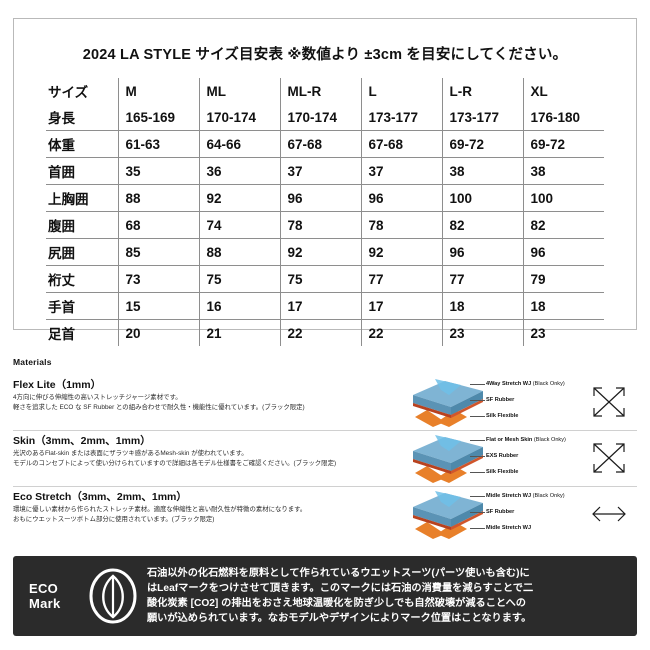 The image size is (650, 650). I want to click on table-row: 足首 20 21 22 22 23 23, so click(325, 332).